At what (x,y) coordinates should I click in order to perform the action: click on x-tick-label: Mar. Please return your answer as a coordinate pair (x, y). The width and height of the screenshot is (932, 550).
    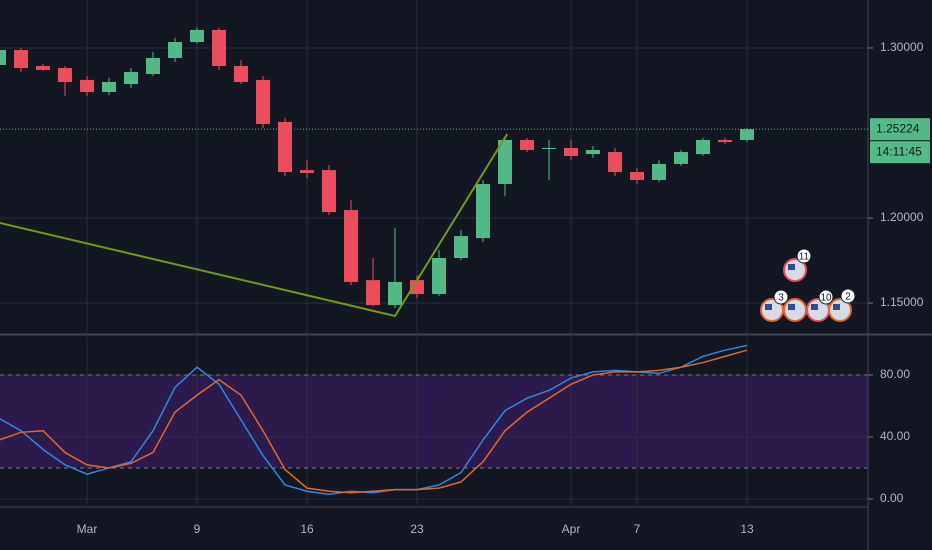
    Looking at the image, I should click on (87, 529).